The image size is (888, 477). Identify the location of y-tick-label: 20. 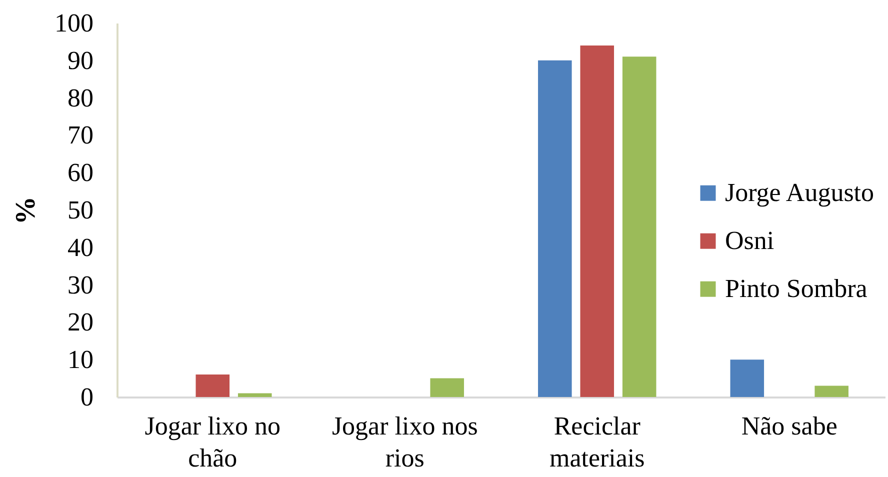
(81, 322).